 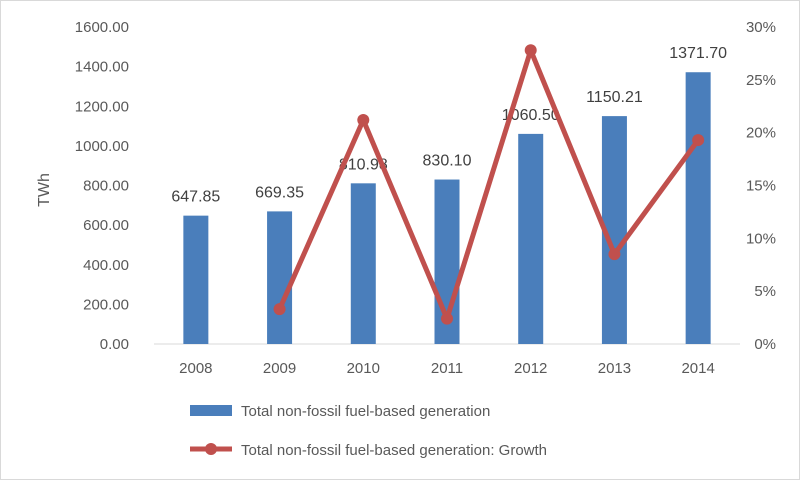 What do you see at coordinates (530, 368) in the screenshot?
I see `x-tick-label: 2012` at bounding box center [530, 368].